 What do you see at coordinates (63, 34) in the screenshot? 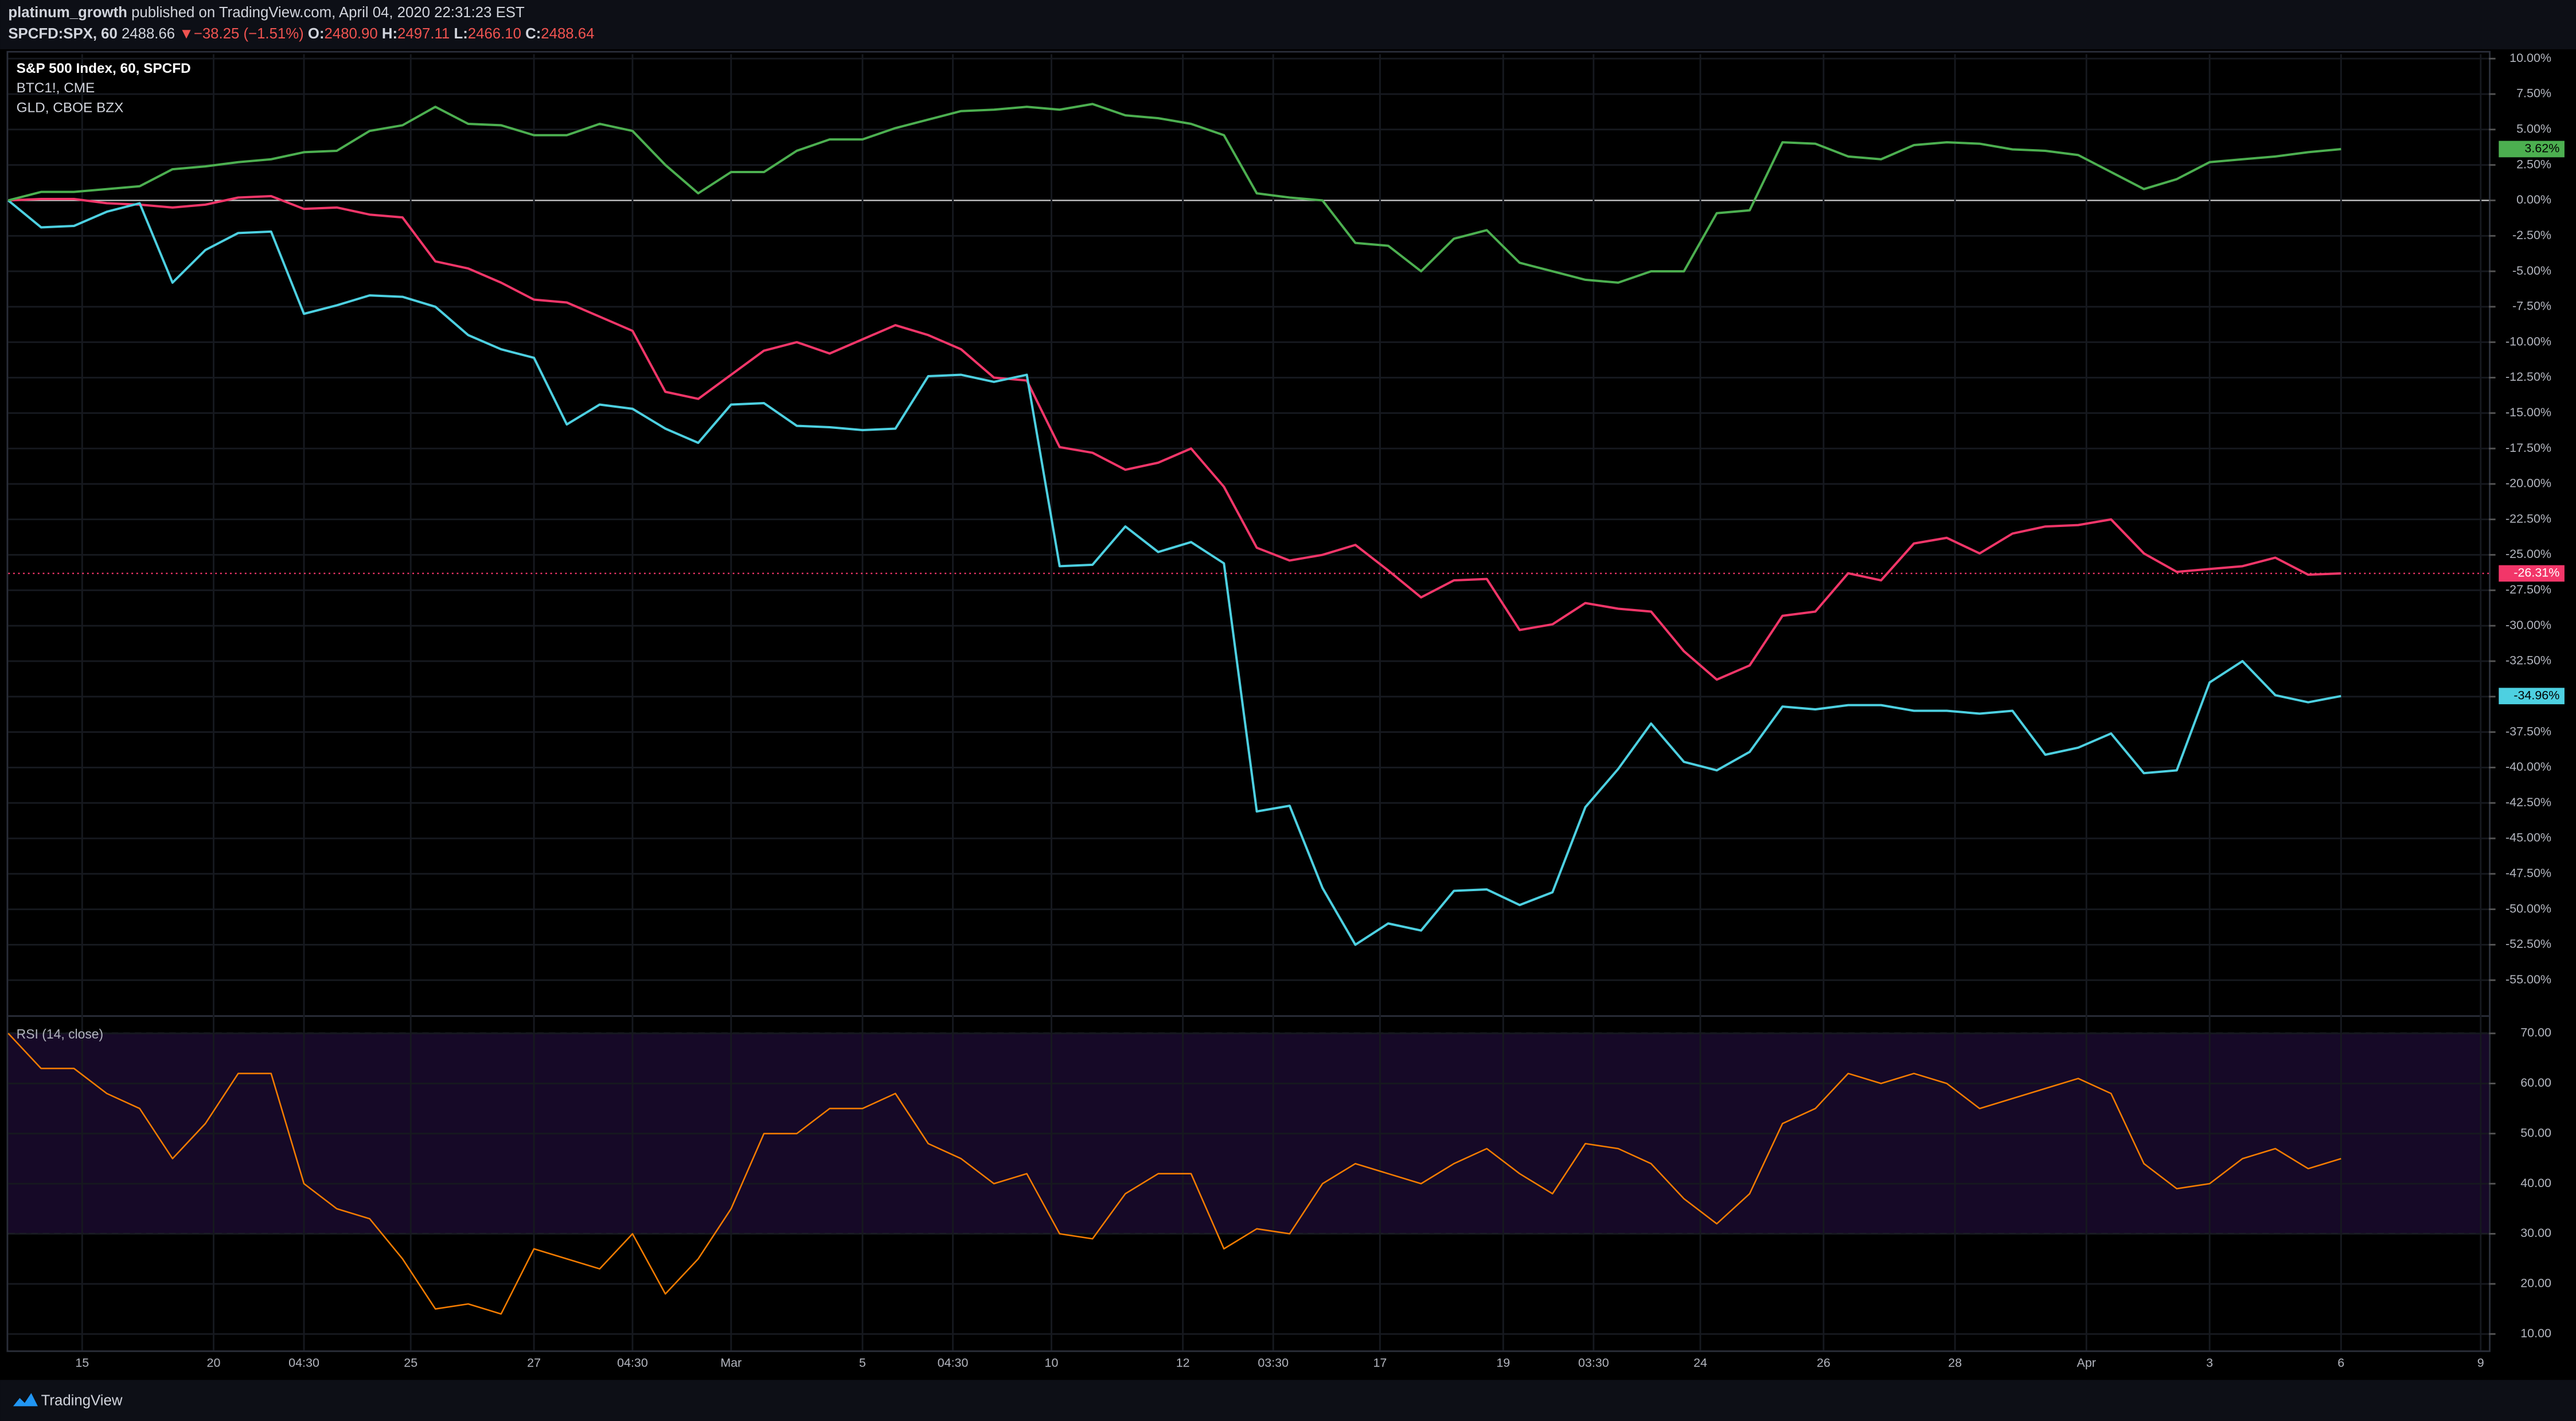
I see `symbol: SPCFD:SPX, 60` at bounding box center [63, 34].